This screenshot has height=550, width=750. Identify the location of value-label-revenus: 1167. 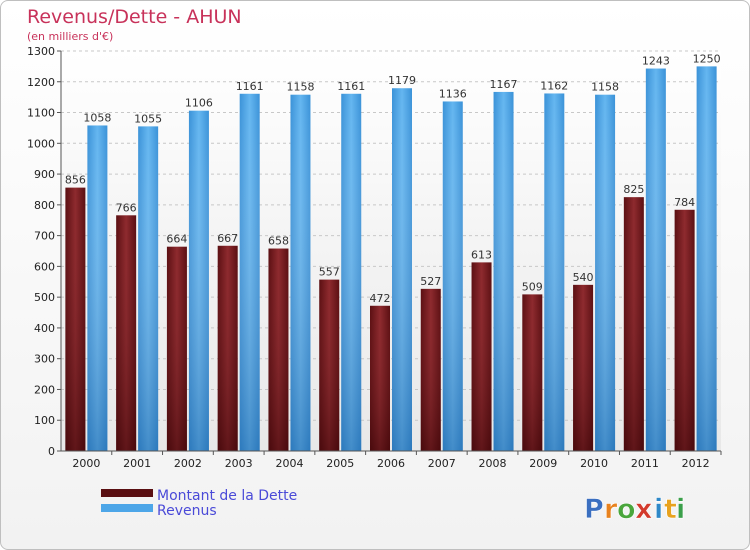
(504, 84).